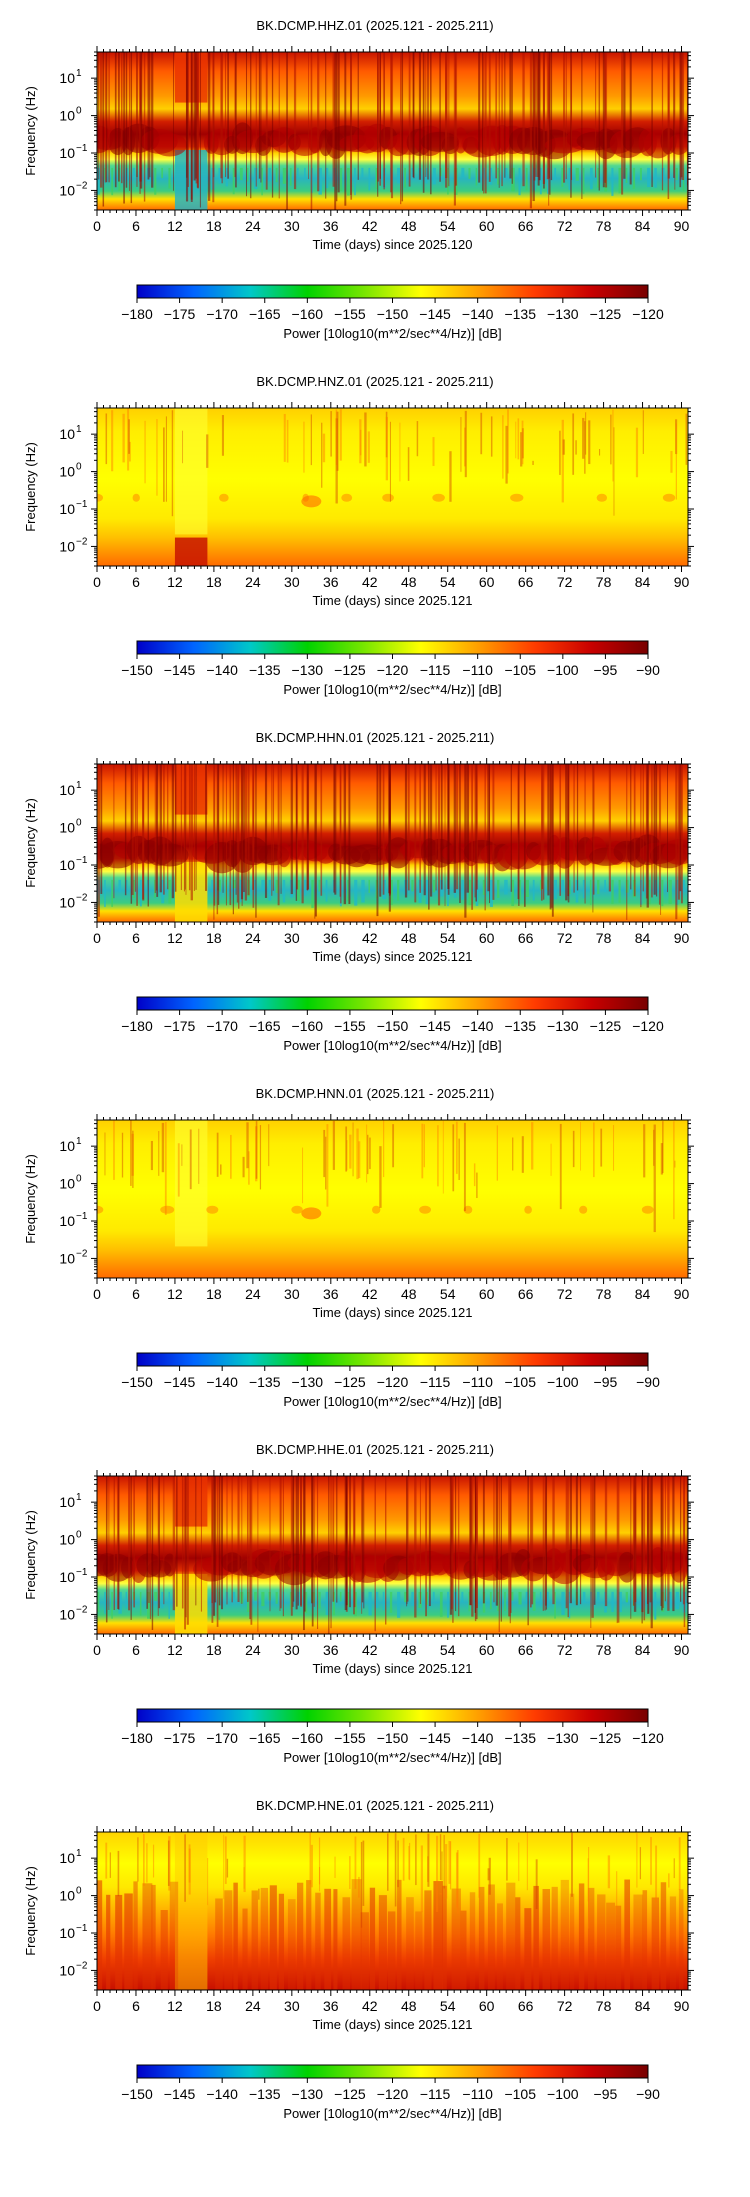 This screenshot has width=750, height=2197. What do you see at coordinates (331, 226) in the screenshot?
I see `x-tick-label: 36` at bounding box center [331, 226].